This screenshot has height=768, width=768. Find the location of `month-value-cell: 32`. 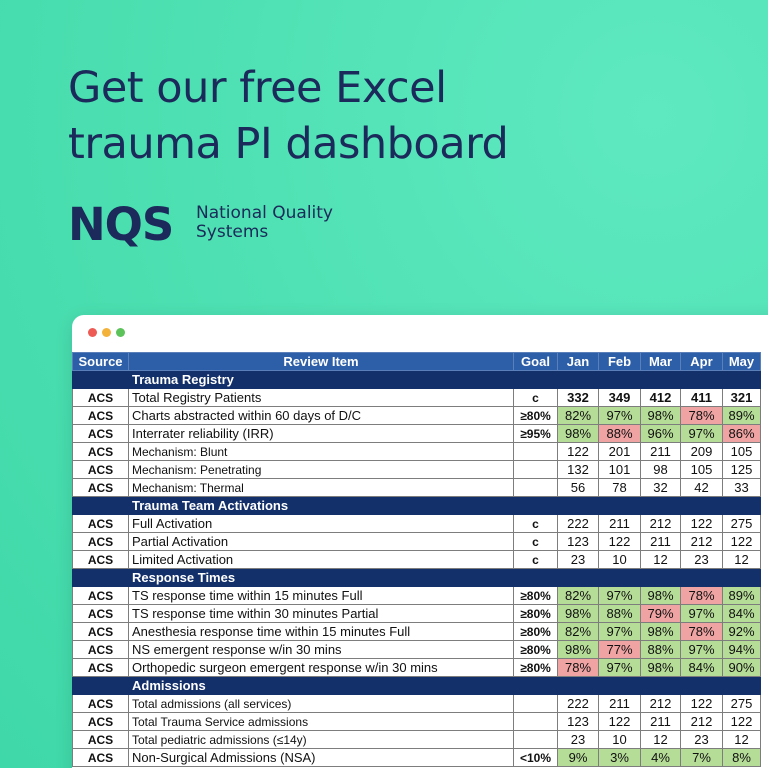

month-value-cell: 32 is located at coordinates (660, 487).